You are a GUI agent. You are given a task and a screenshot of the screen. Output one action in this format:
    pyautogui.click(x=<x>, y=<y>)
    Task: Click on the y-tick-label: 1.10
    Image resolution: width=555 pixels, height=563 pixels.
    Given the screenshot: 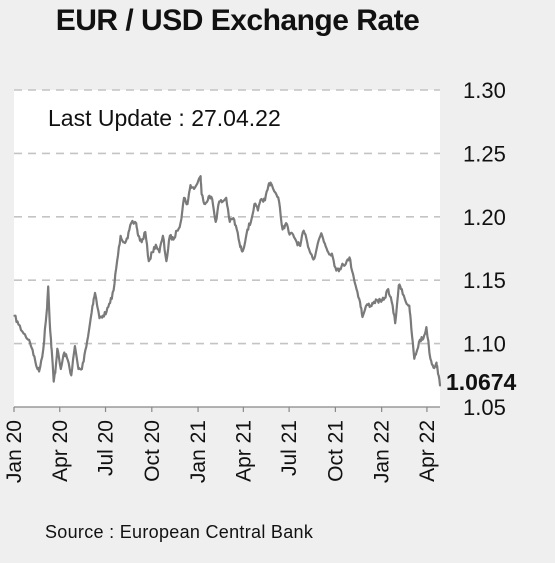 What is the action you would take?
    pyautogui.click(x=484, y=344)
    